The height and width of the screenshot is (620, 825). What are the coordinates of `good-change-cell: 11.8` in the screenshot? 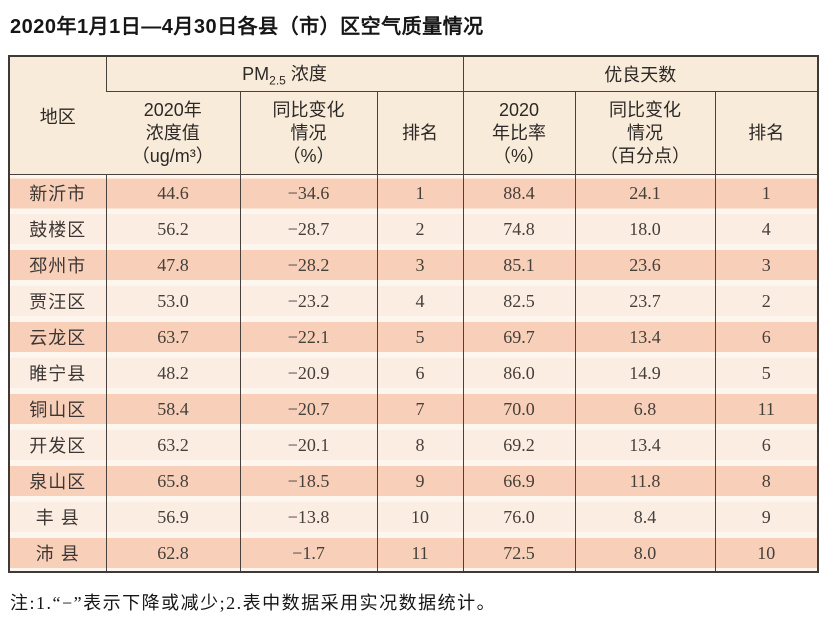 It's located at (645, 481).